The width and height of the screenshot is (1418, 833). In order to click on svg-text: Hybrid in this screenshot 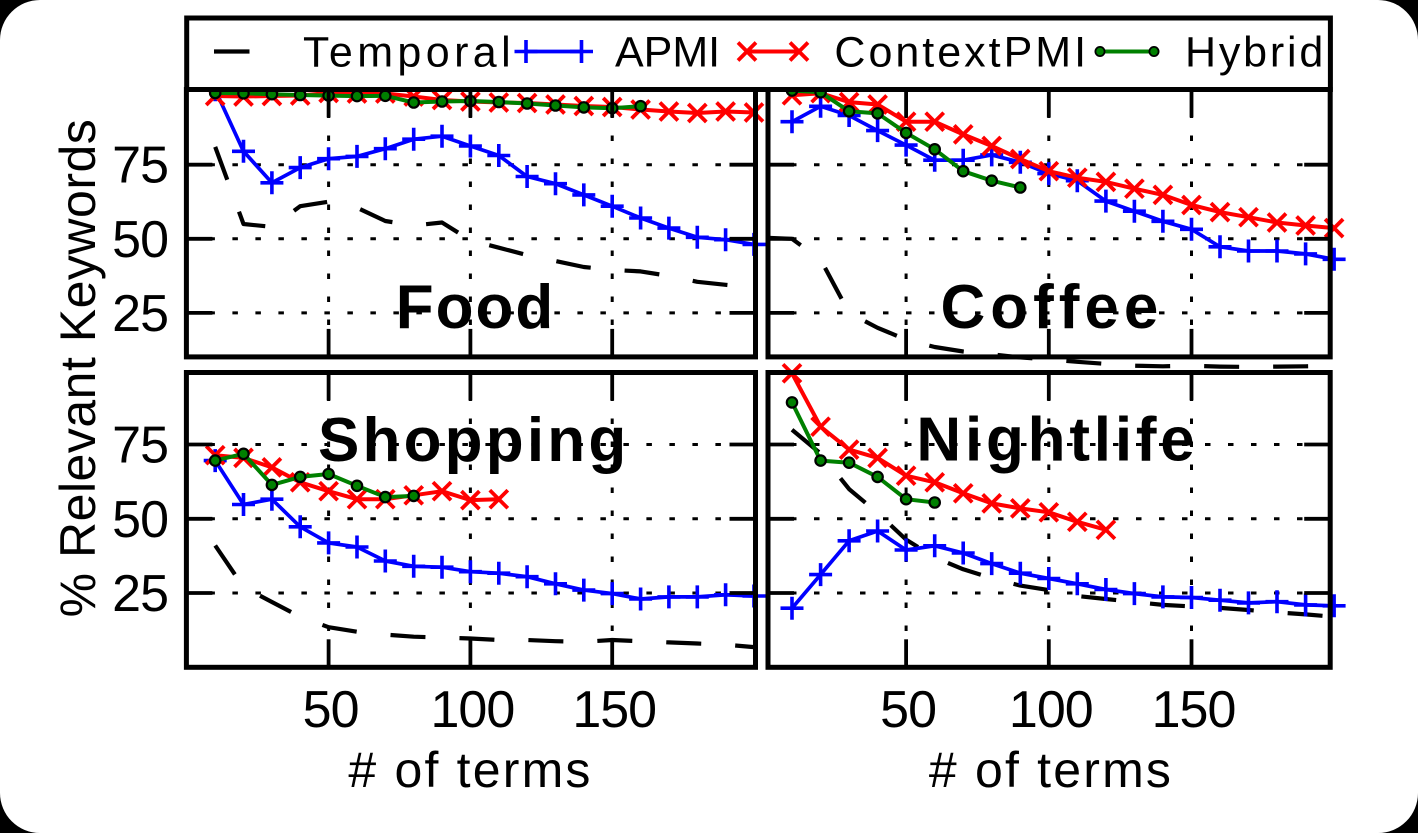, I will do `click(1255, 52)`.